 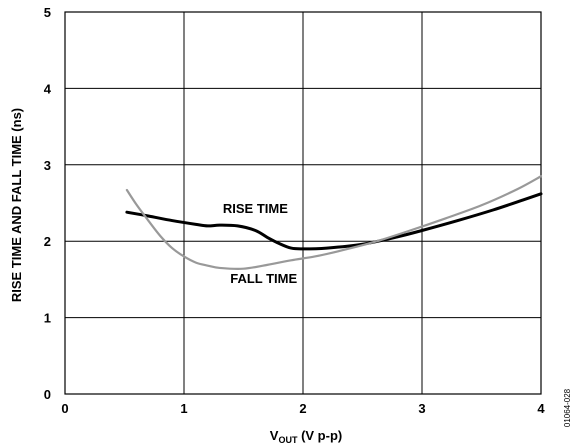 I want to click on y-tick-label: 2, so click(x=47, y=241).